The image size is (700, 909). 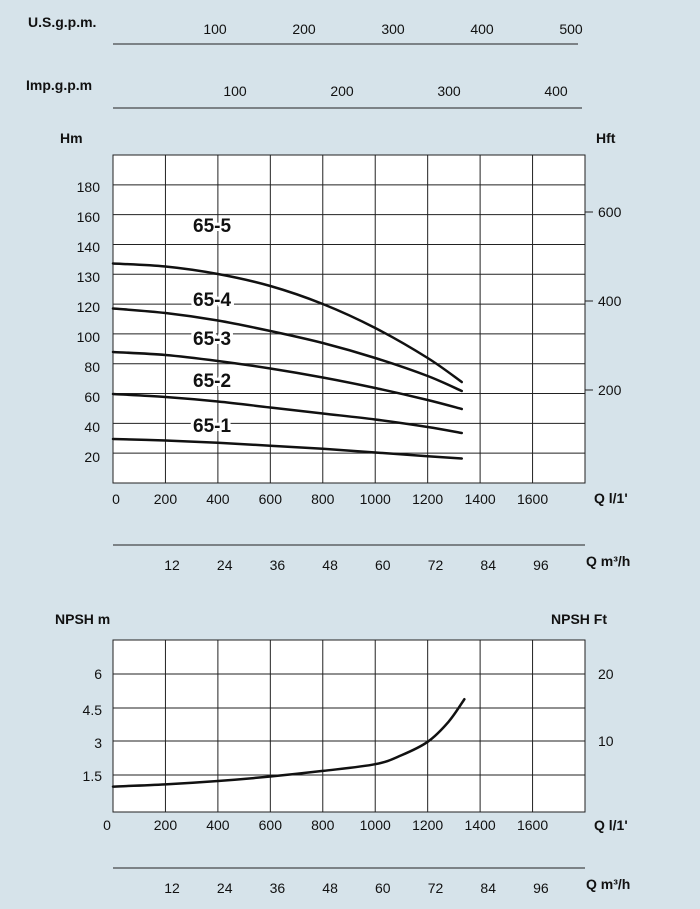 What do you see at coordinates (532, 499) in the screenshot?
I see `x-tick: 1600` at bounding box center [532, 499].